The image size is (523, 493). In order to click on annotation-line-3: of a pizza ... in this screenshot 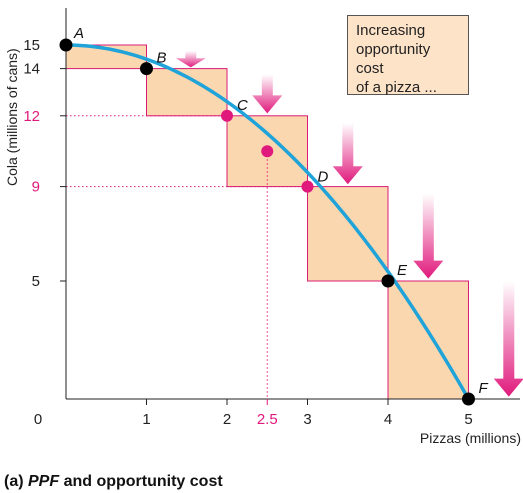, I will do `click(396, 87)`.